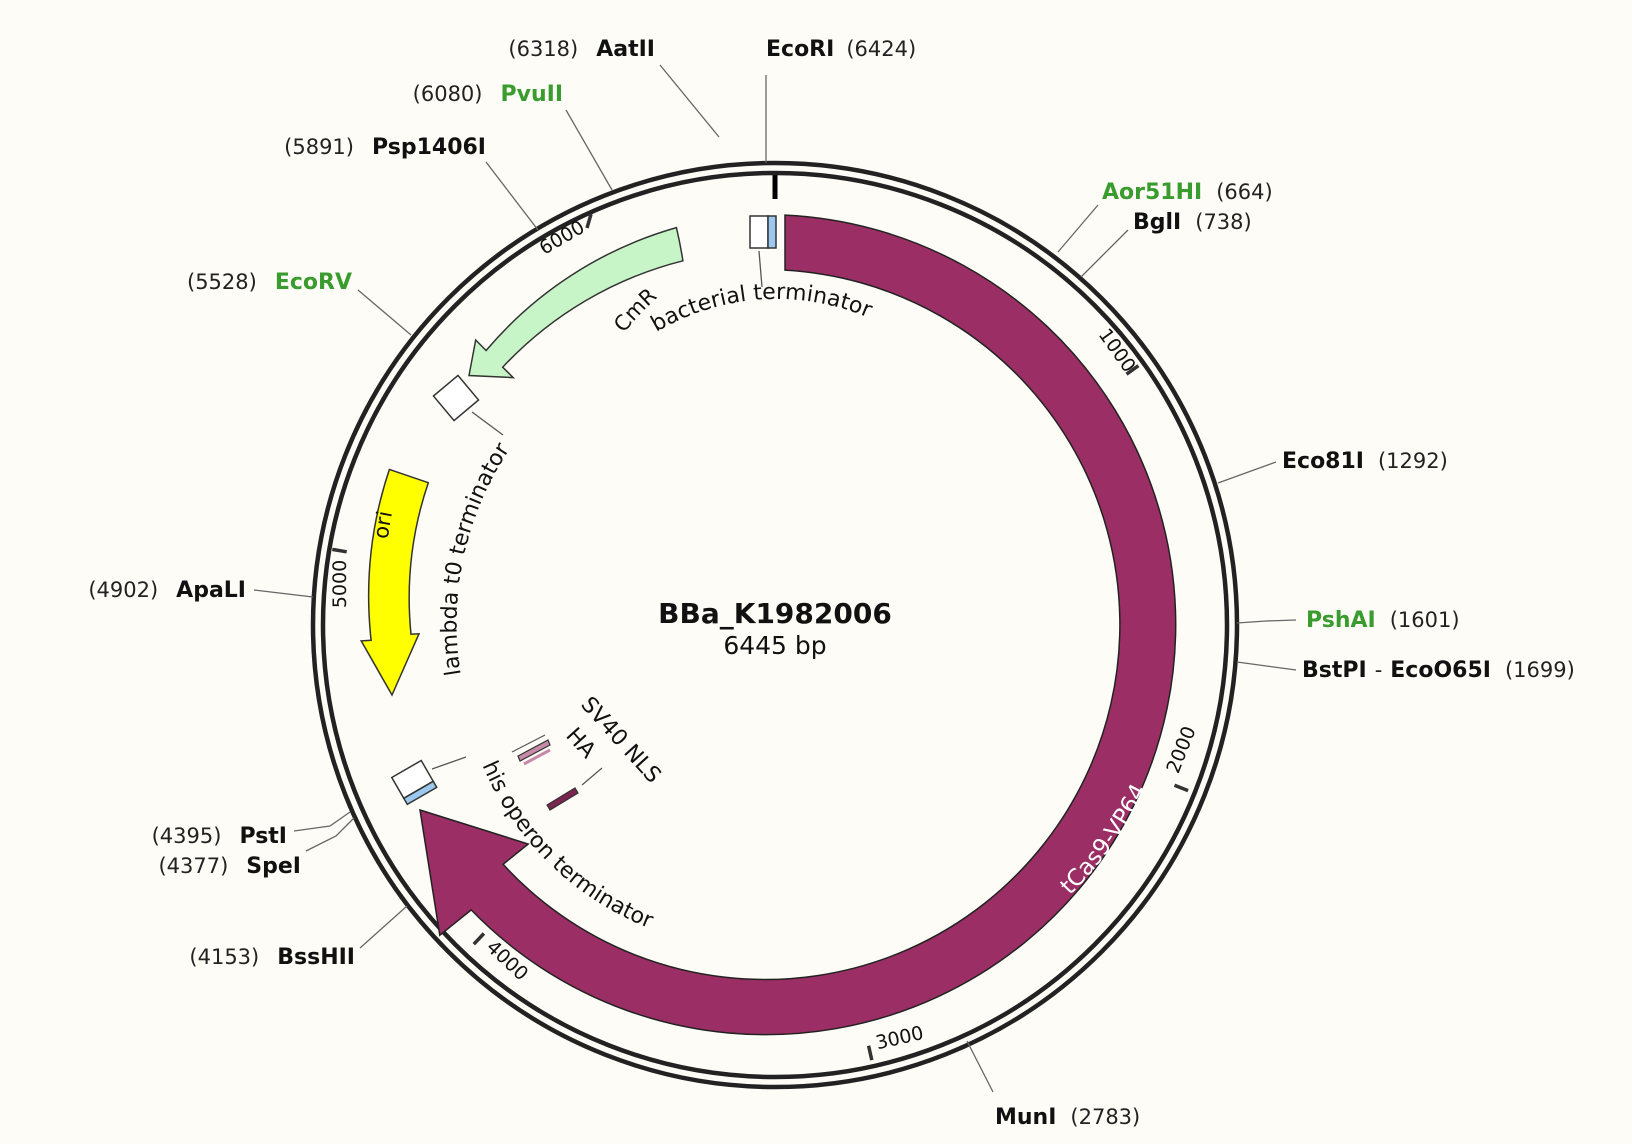 The width and height of the screenshot is (1632, 1144). What do you see at coordinates (528, 743) in the screenshot?
I see `sv40-nls-leader` at bounding box center [528, 743].